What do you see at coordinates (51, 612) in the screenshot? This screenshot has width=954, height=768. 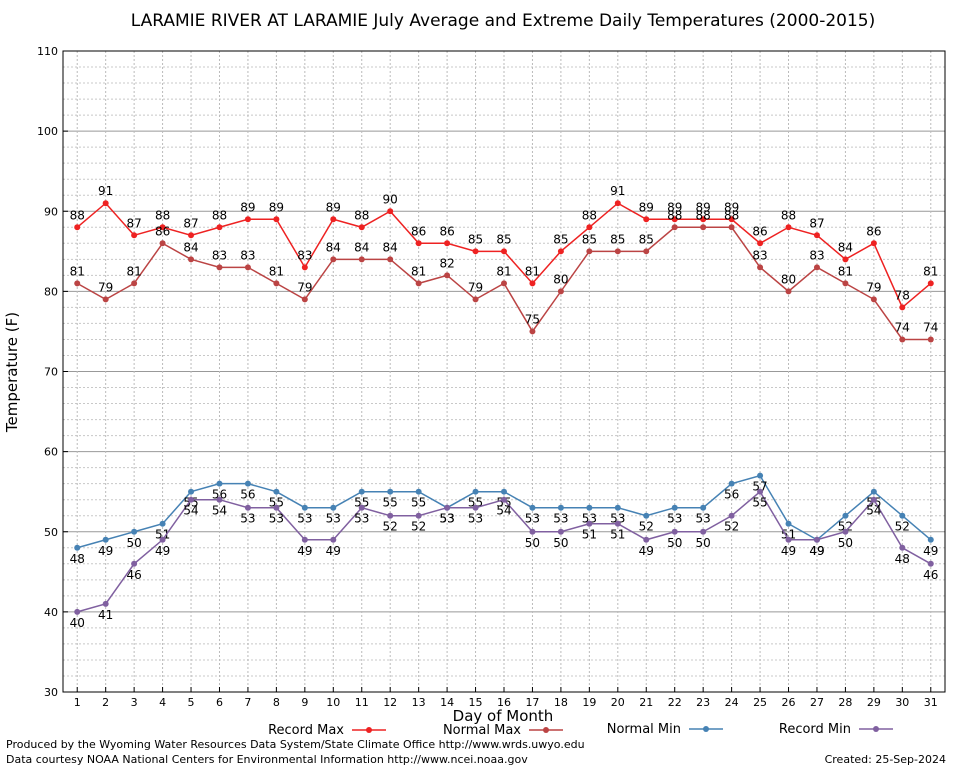 I see `y-tick-label: 40` at bounding box center [51, 612].